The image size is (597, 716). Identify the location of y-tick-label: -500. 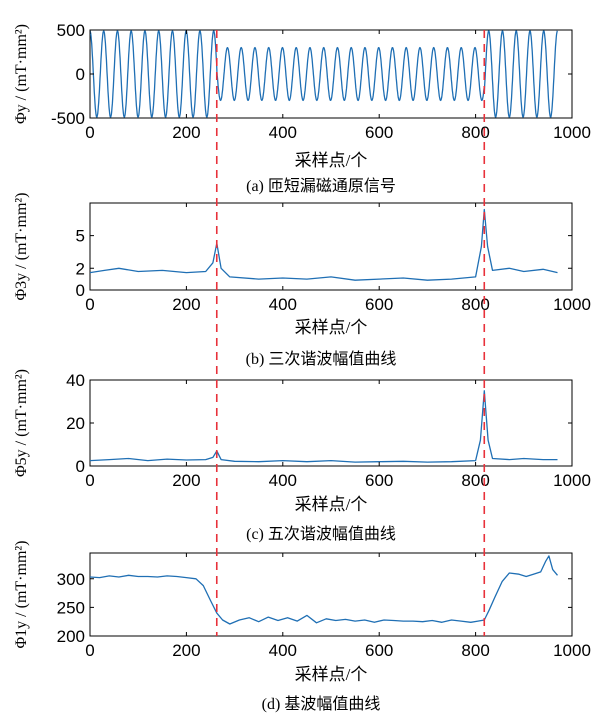
(68, 118).